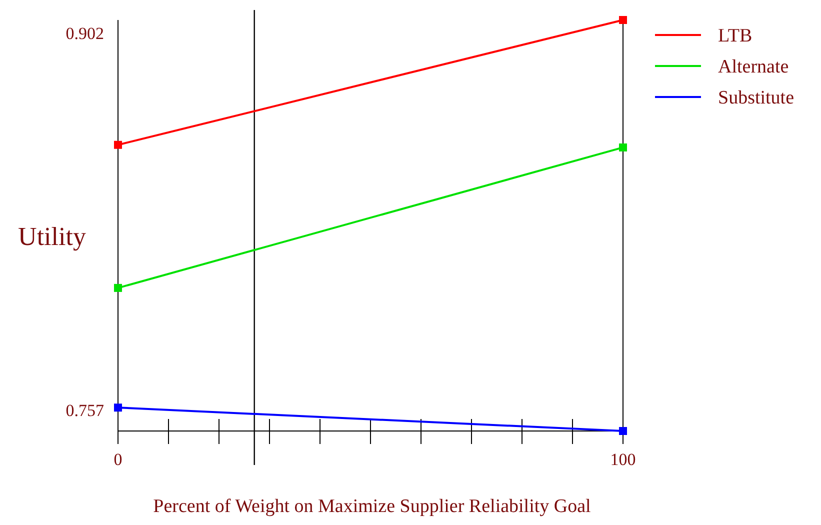 The height and width of the screenshot is (525, 821). What do you see at coordinates (623, 459) in the screenshot?
I see `x-tick-label: 100` at bounding box center [623, 459].